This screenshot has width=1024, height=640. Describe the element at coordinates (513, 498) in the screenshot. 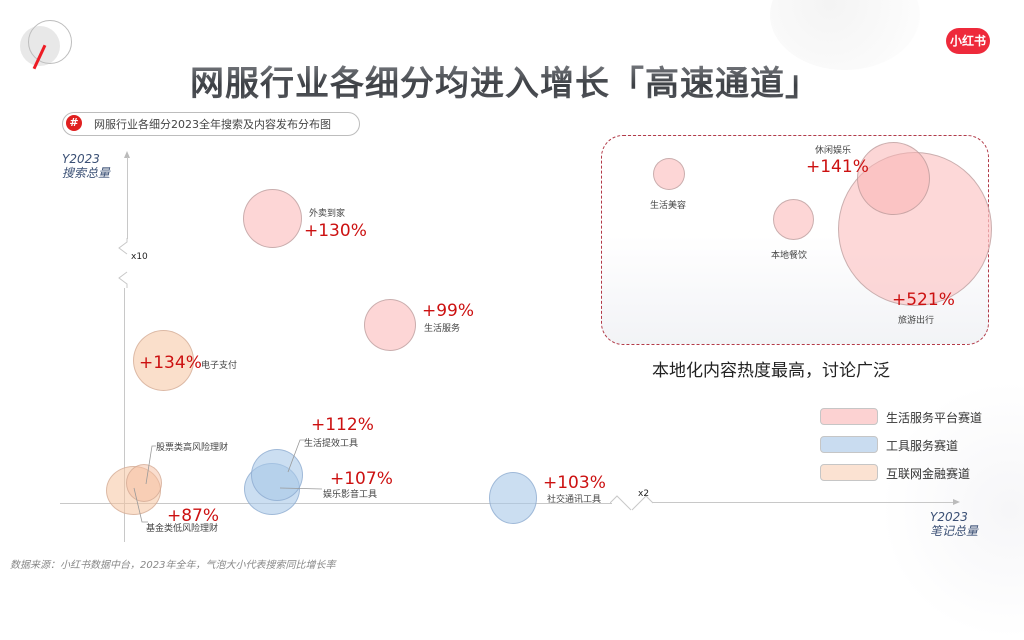

I see `bubble-shejiao` at that location.